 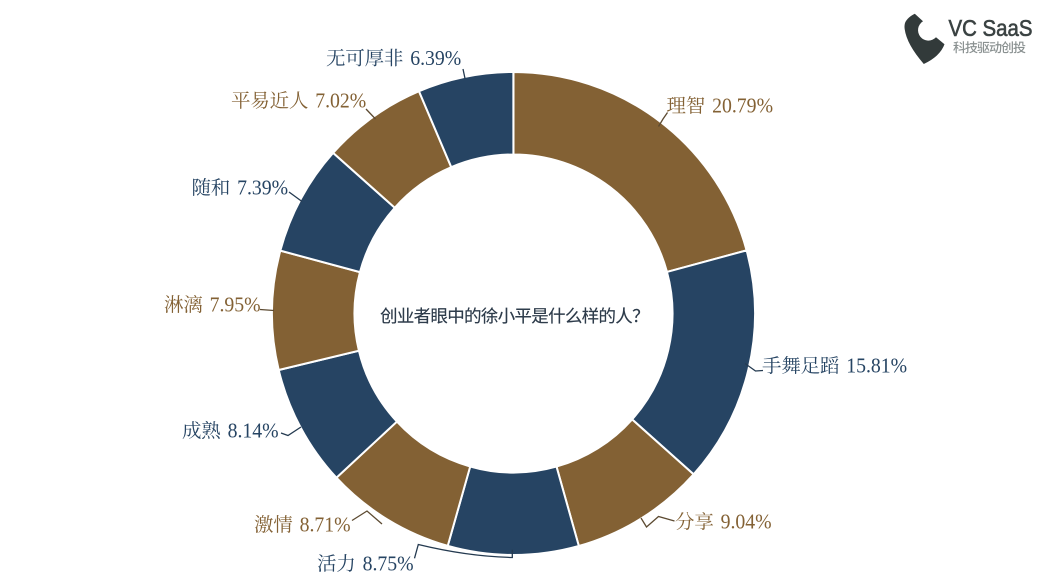 What do you see at coordinates (742, 106) in the screenshot?
I see `svg-text: 20.79%` at bounding box center [742, 106].